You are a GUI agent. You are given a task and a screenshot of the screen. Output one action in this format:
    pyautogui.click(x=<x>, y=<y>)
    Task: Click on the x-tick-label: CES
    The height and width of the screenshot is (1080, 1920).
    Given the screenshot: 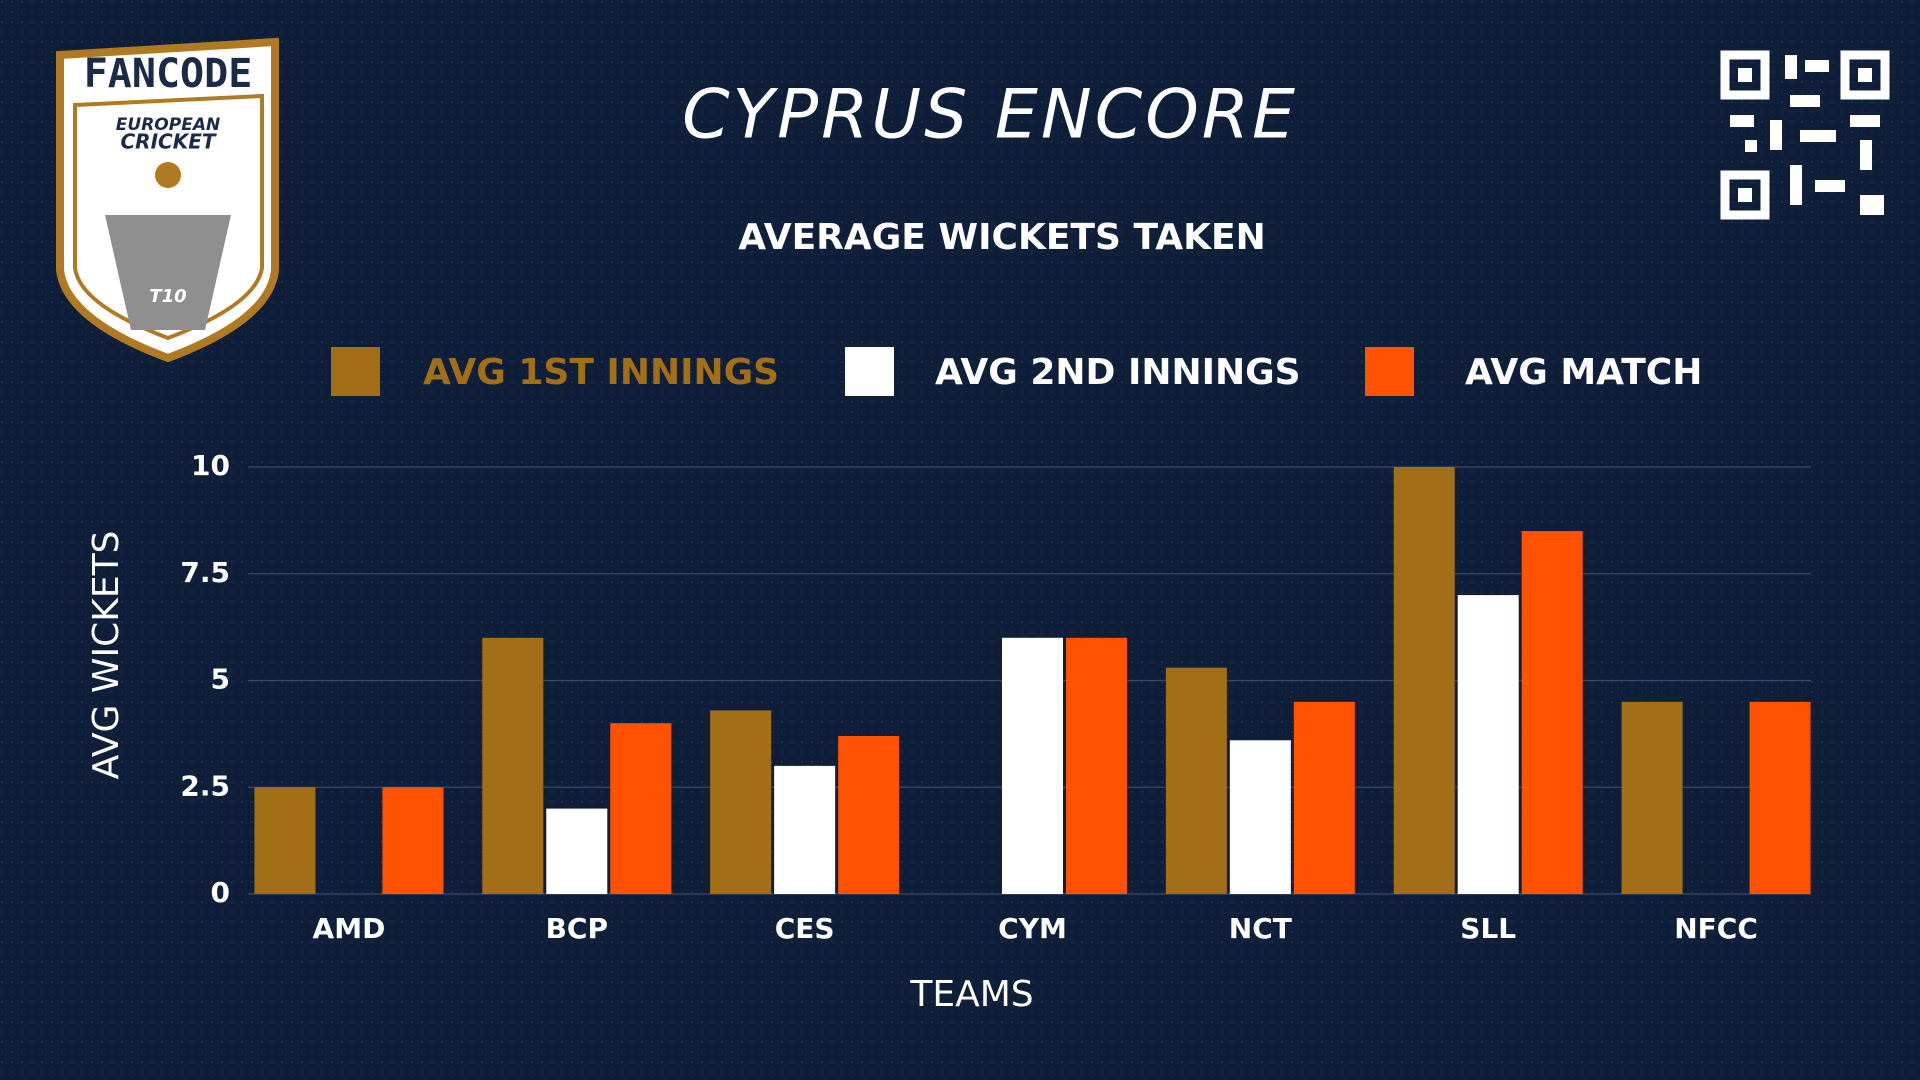 What is the action you would take?
    pyautogui.click(x=805, y=928)
    